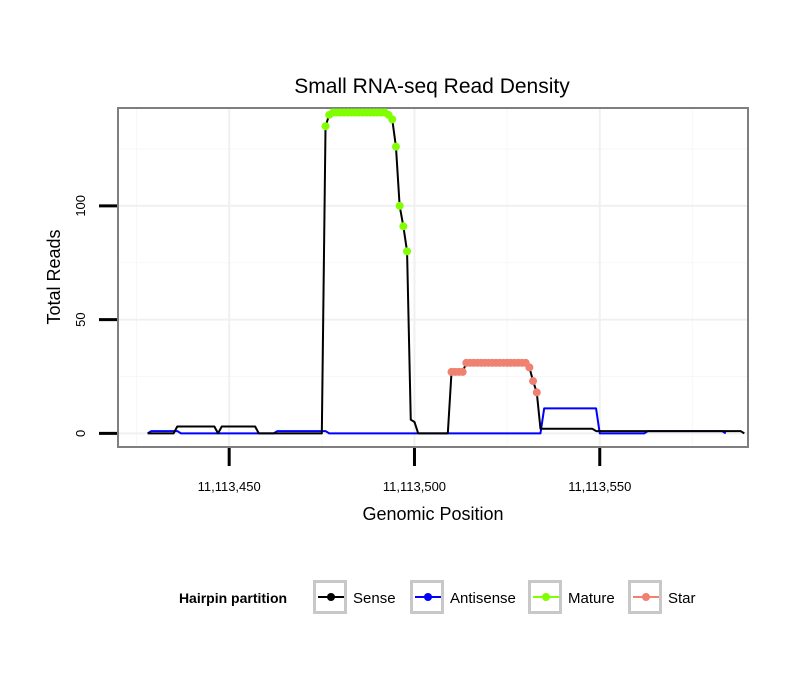  I want to click on y-tick-label: 0, so click(80, 433).